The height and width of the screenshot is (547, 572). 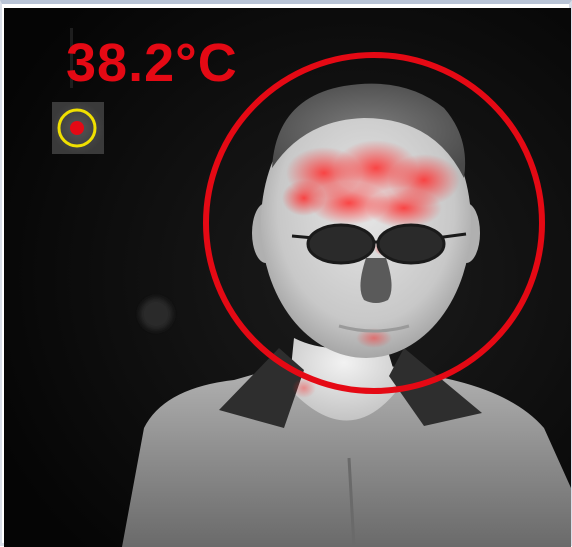 I want to click on person-mouth, so click(x=374, y=328).